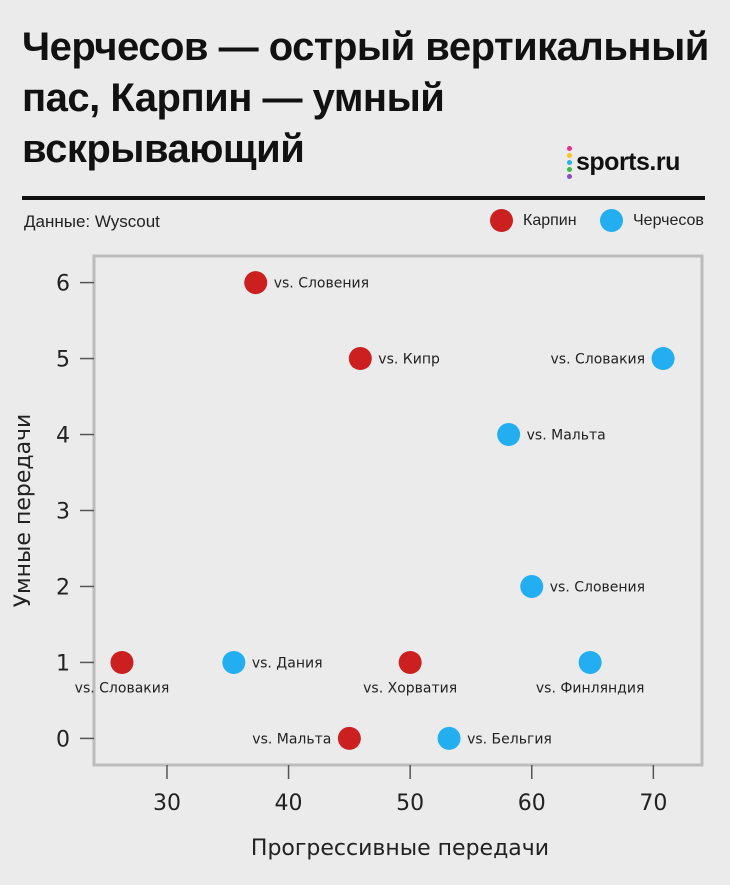 The image size is (730, 885). What do you see at coordinates (509, 739) in the screenshot?
I see `point-label: vs. Бельгия` at bounding box center [509, 739].